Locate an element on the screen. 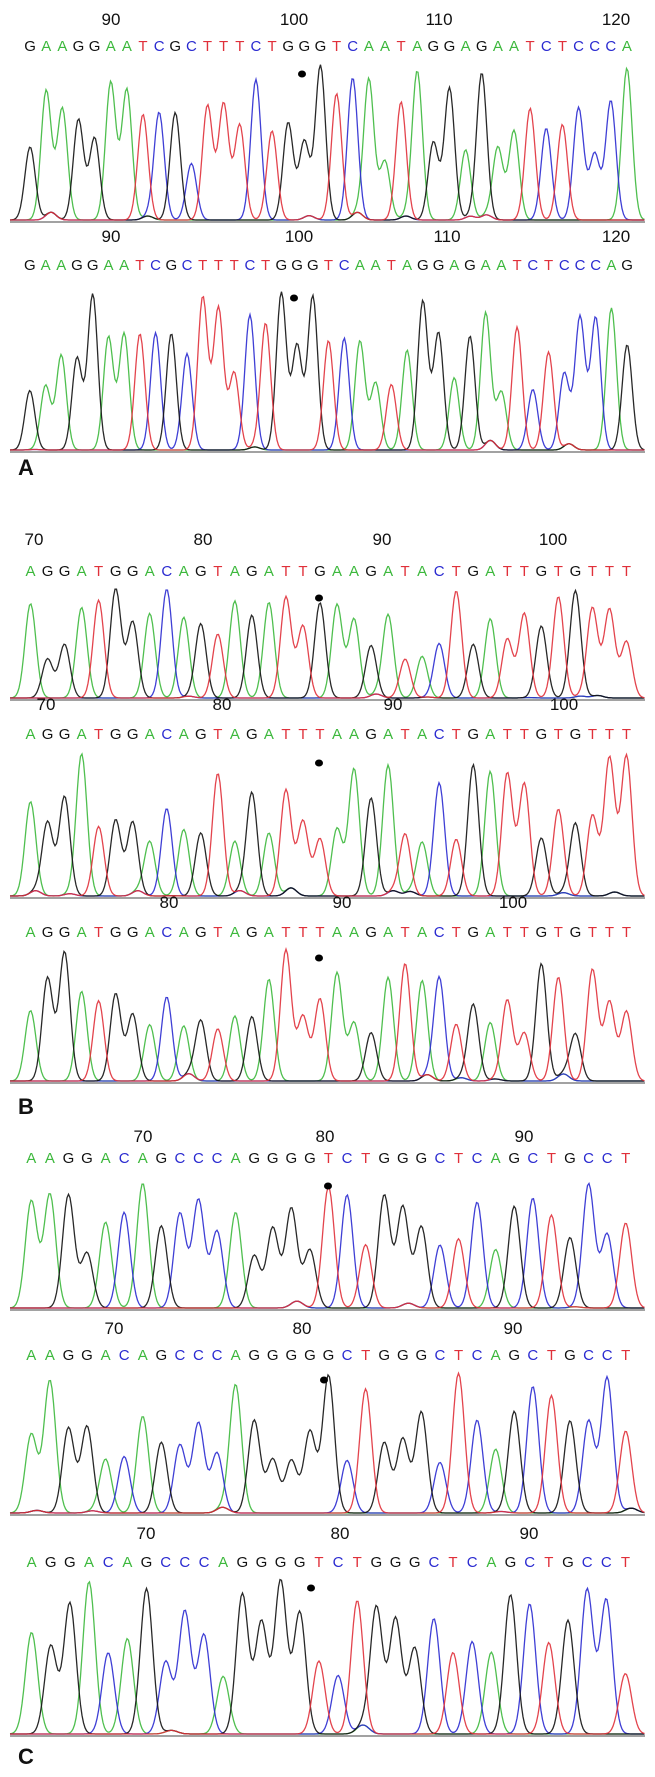 This screenshot has width=655, height=1777. chromatogram-track: 70 80 90A A G G A C A G C C C A G G G G G C T G G G C T C A G C T G C C T is located at coordinates (327, 1417).